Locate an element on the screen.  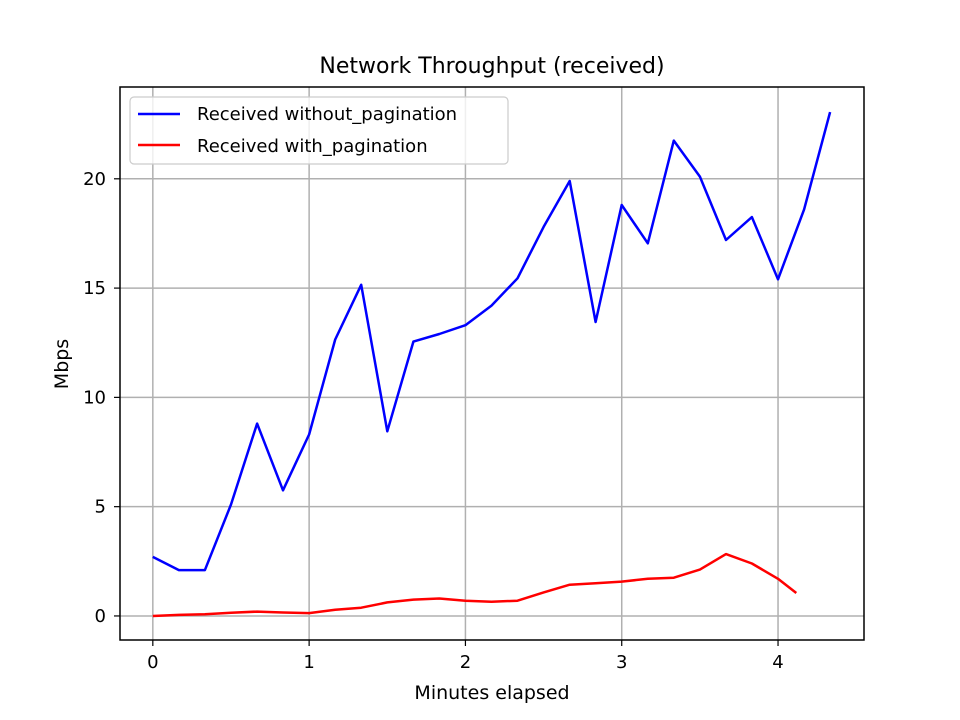
x-axis-label: Minutes elapsed is located at coordinates (491, 693).